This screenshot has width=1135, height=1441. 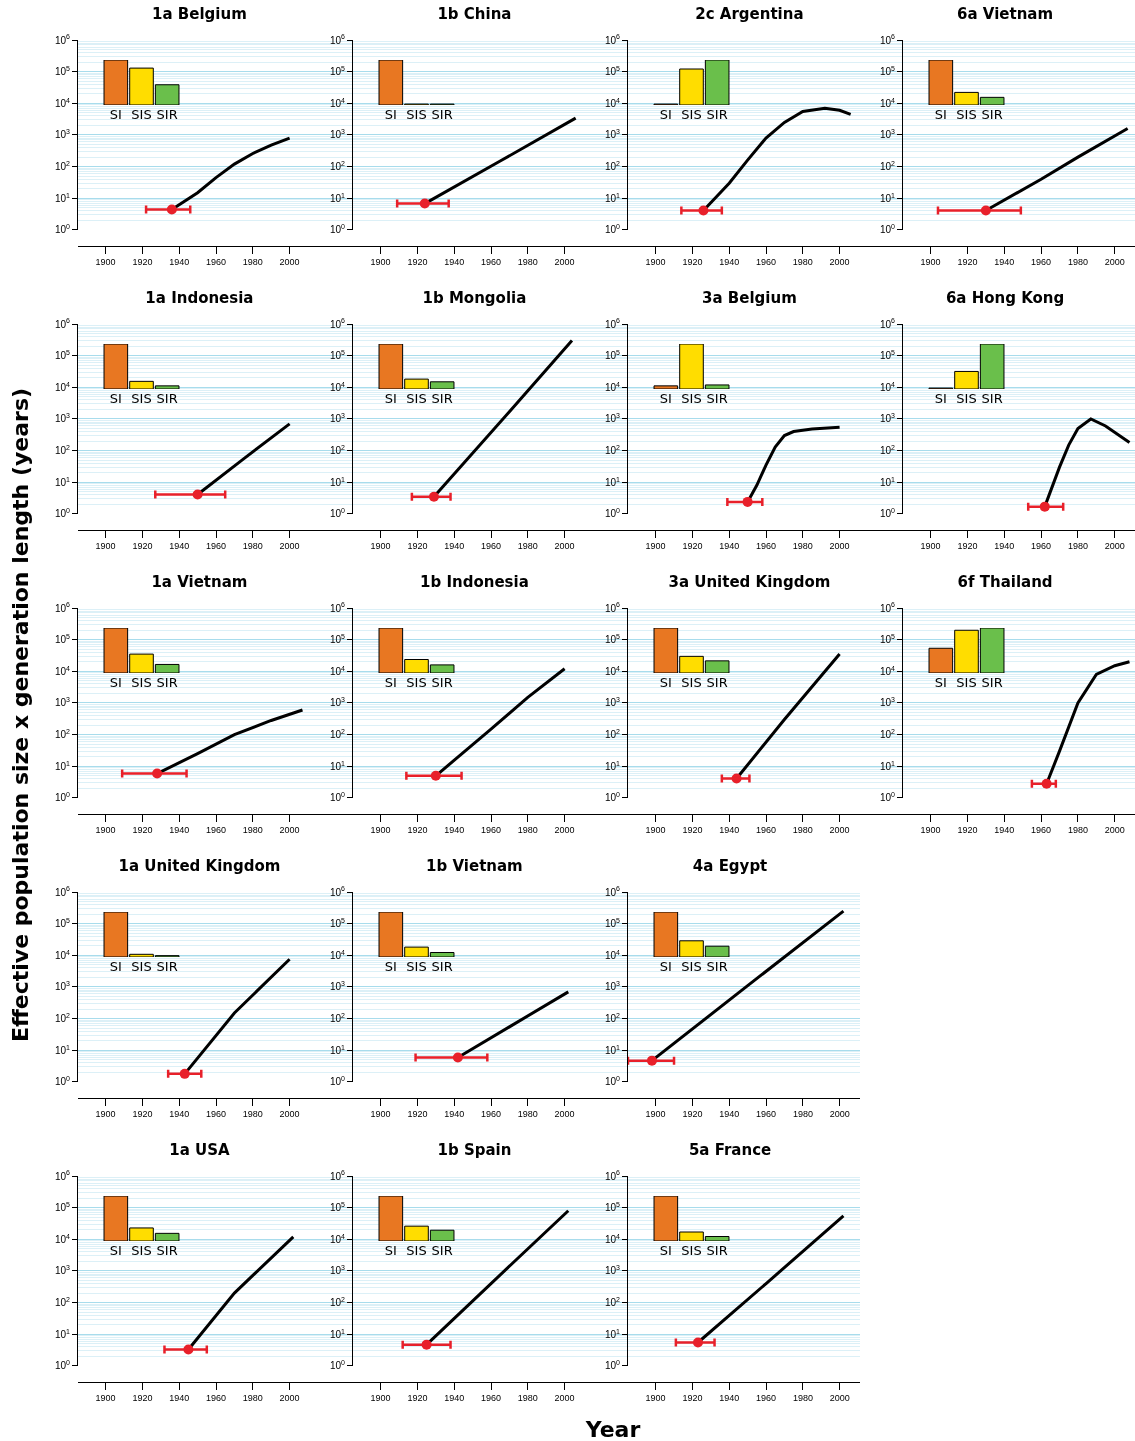 What do you see at coordinates (1005, 14) in the screenshot?
I see `chart-title: 6a Vietnam` at bounding box center [1005, 14].